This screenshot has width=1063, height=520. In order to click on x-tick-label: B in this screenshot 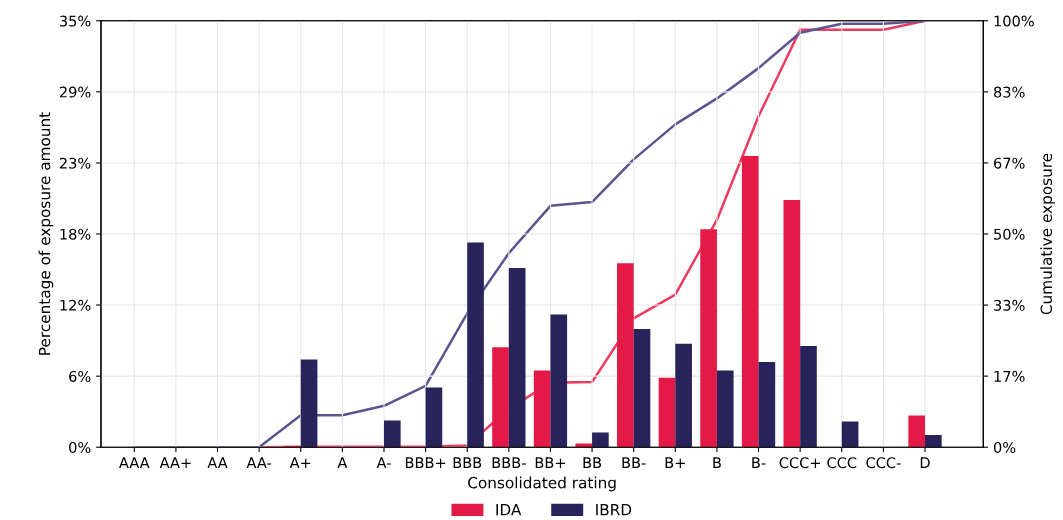, I will do `click(717, 462)`.